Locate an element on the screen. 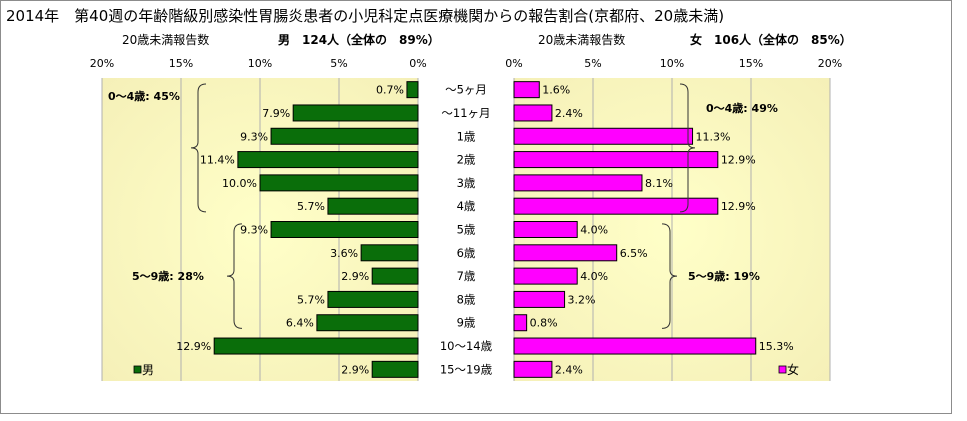 The width and height of the screenshot is (967, 421). bar-data-label: 3.2% is located at coordinates (582, 299).